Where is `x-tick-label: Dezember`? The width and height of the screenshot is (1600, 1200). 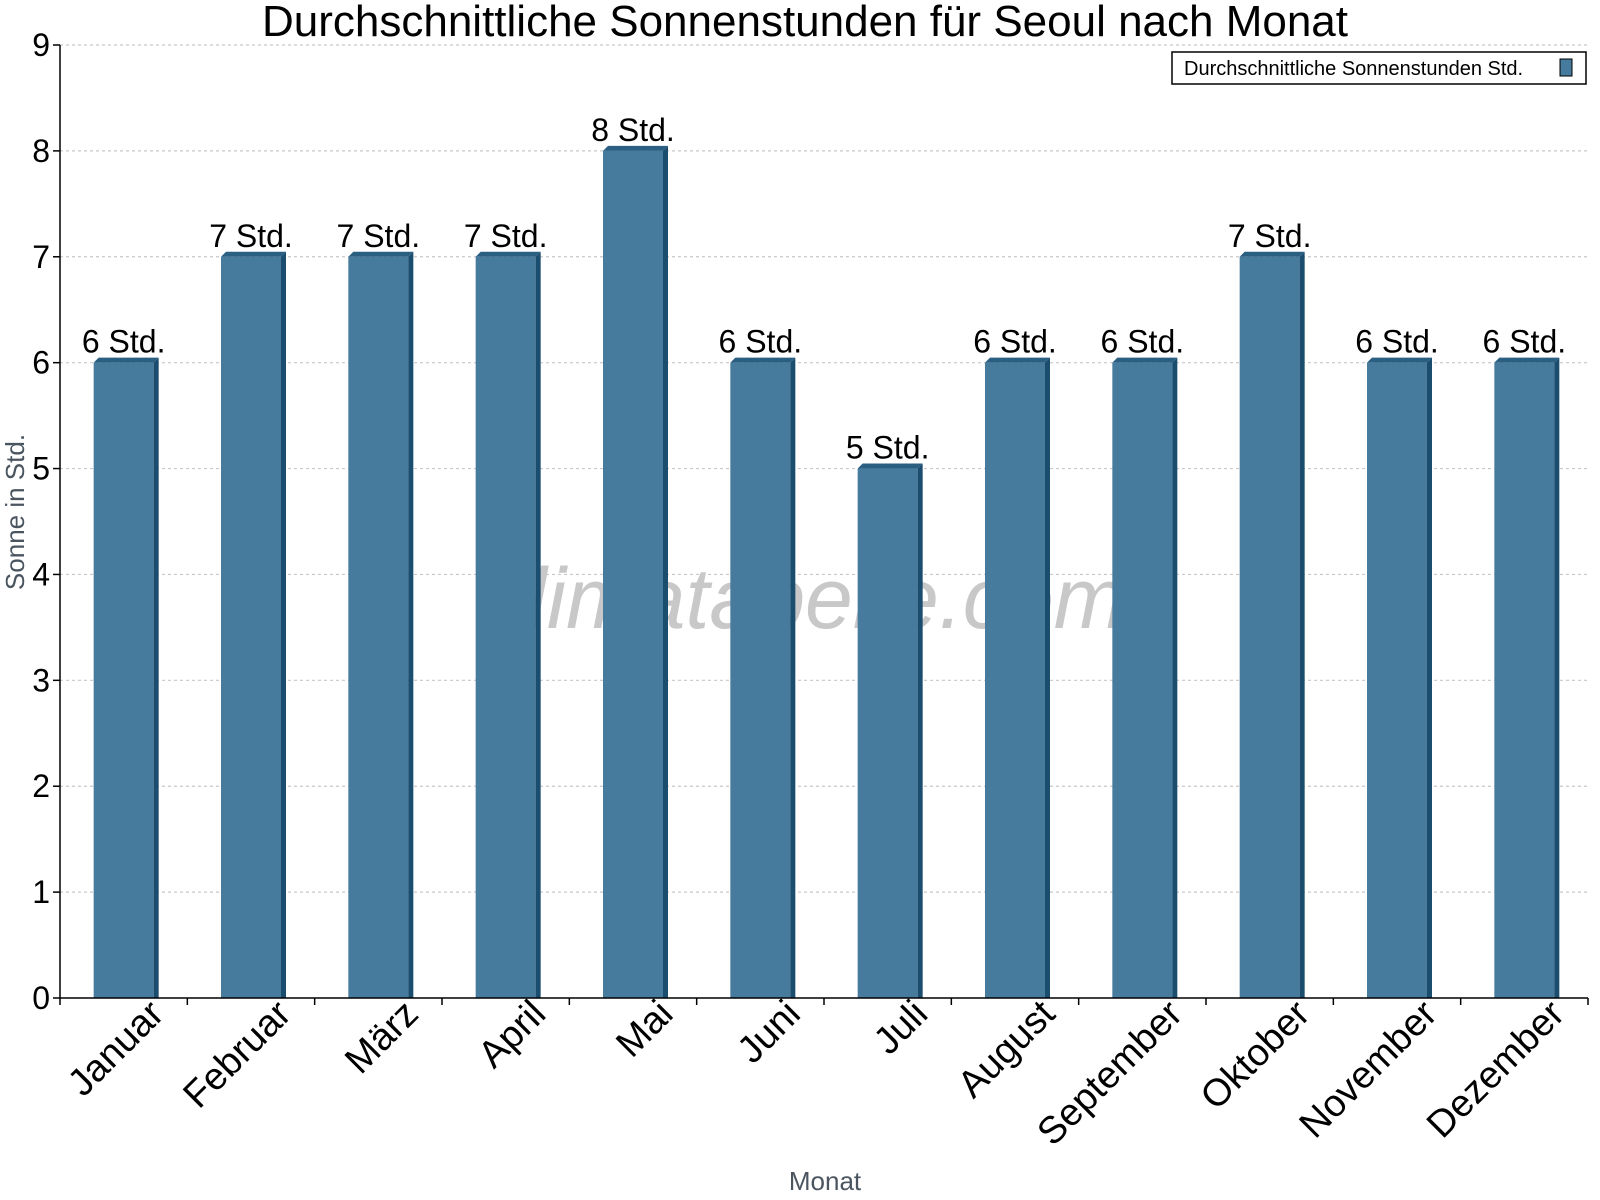
x-tick-label: Dezember is located at coordinates (1496, 1069).